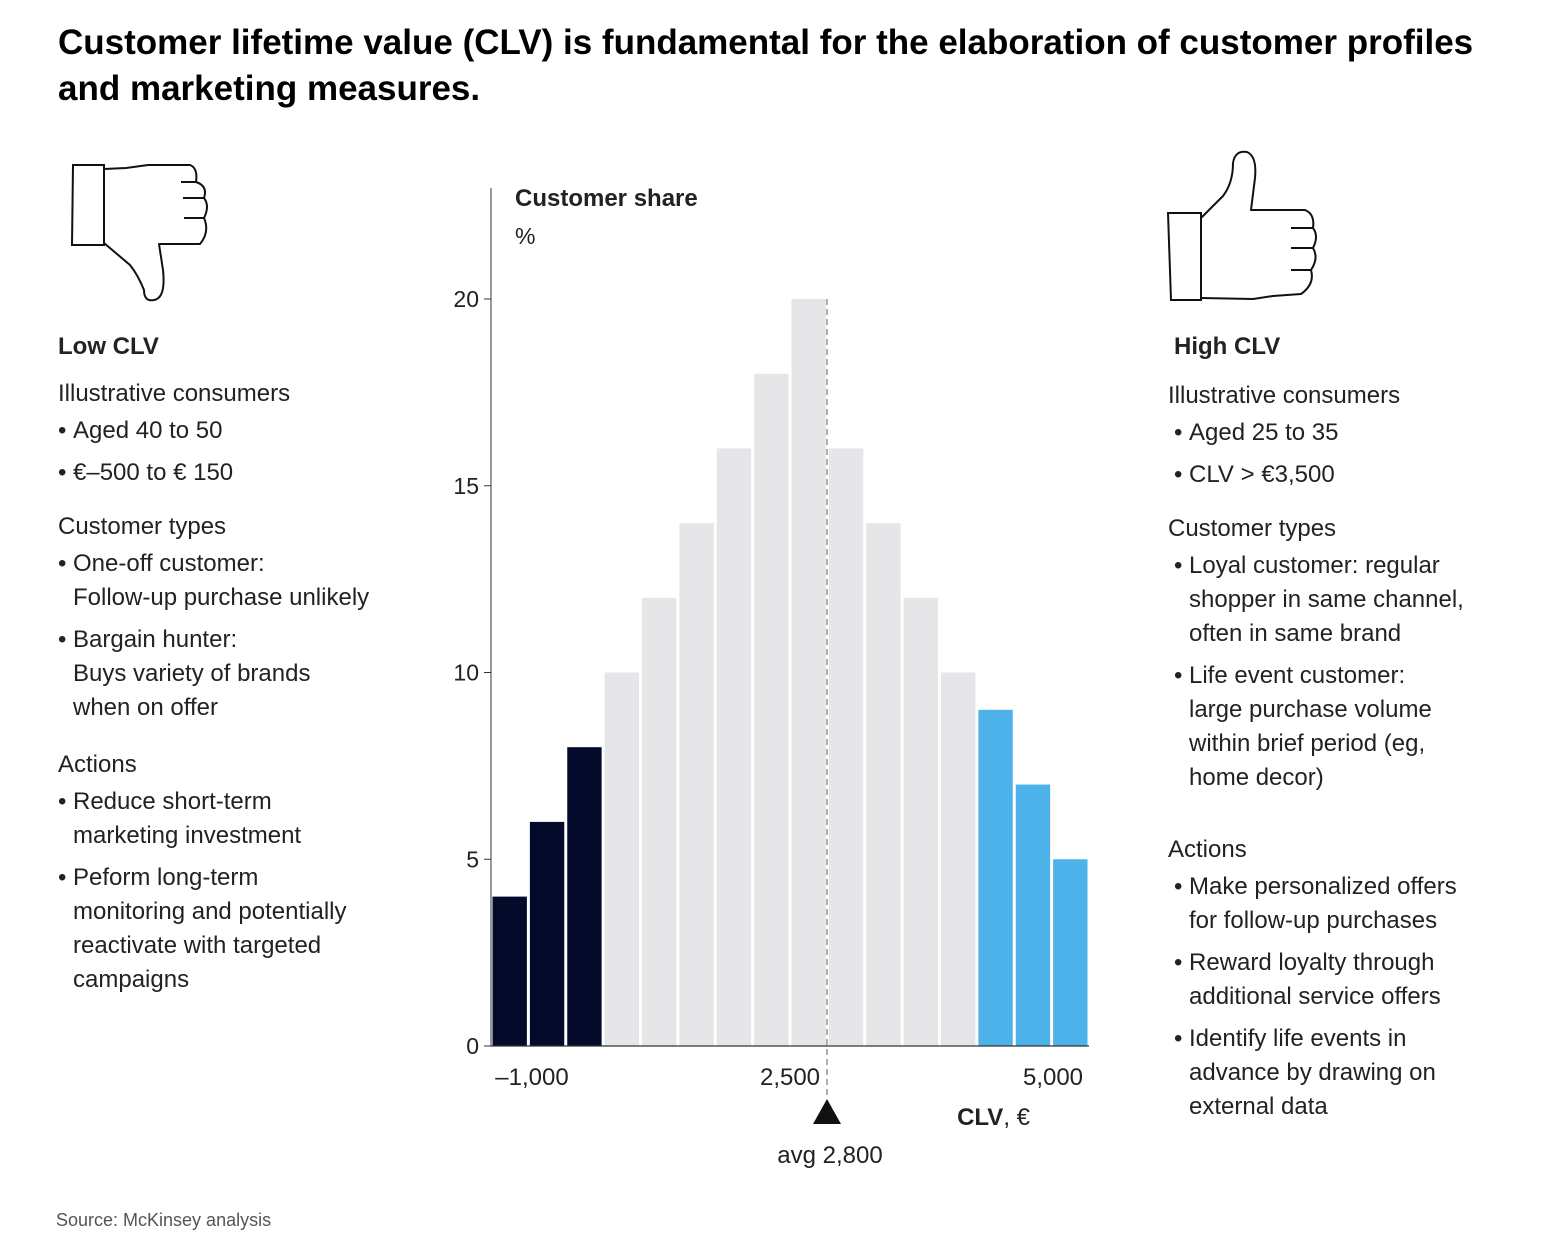 This screenshot has height=1254, width=1542. What do you see at coordinates (164, 1220) in the screenshot?
I see `source-note: Source: McKinsey analysis` at bounding box center [164, 1220].